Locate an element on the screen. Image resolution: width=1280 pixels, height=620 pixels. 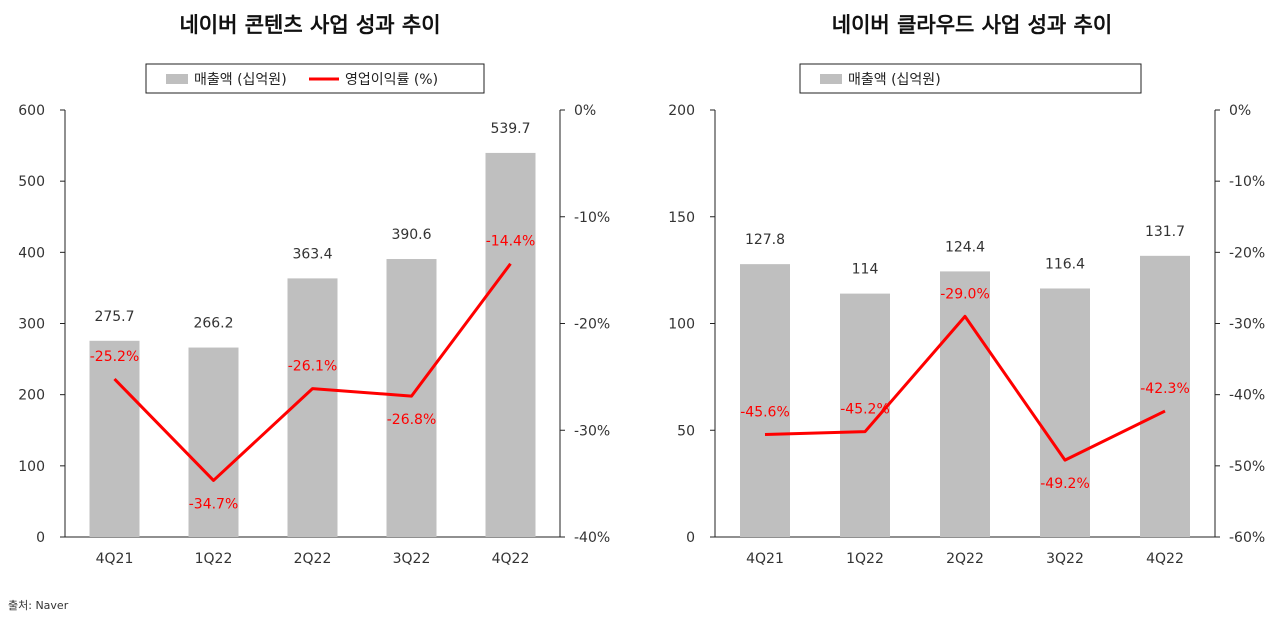
line-data-label: -26.8% is located at coordinates (412, 420).